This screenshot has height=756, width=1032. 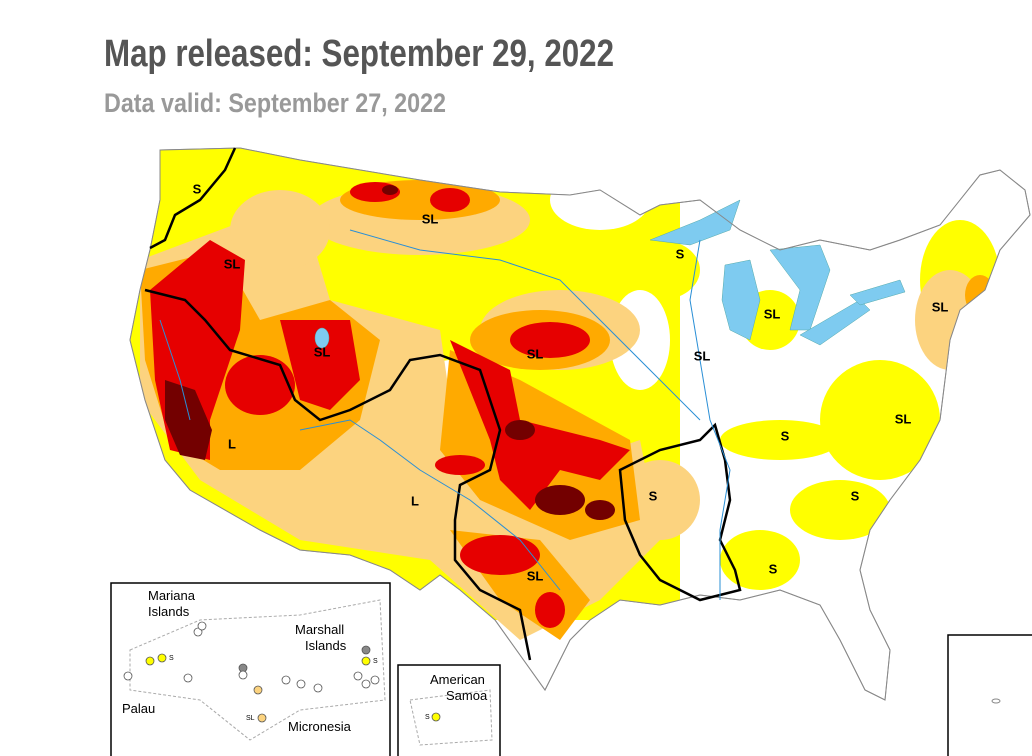 I want to click on dot-label: SL, so click(x=250, y=718).